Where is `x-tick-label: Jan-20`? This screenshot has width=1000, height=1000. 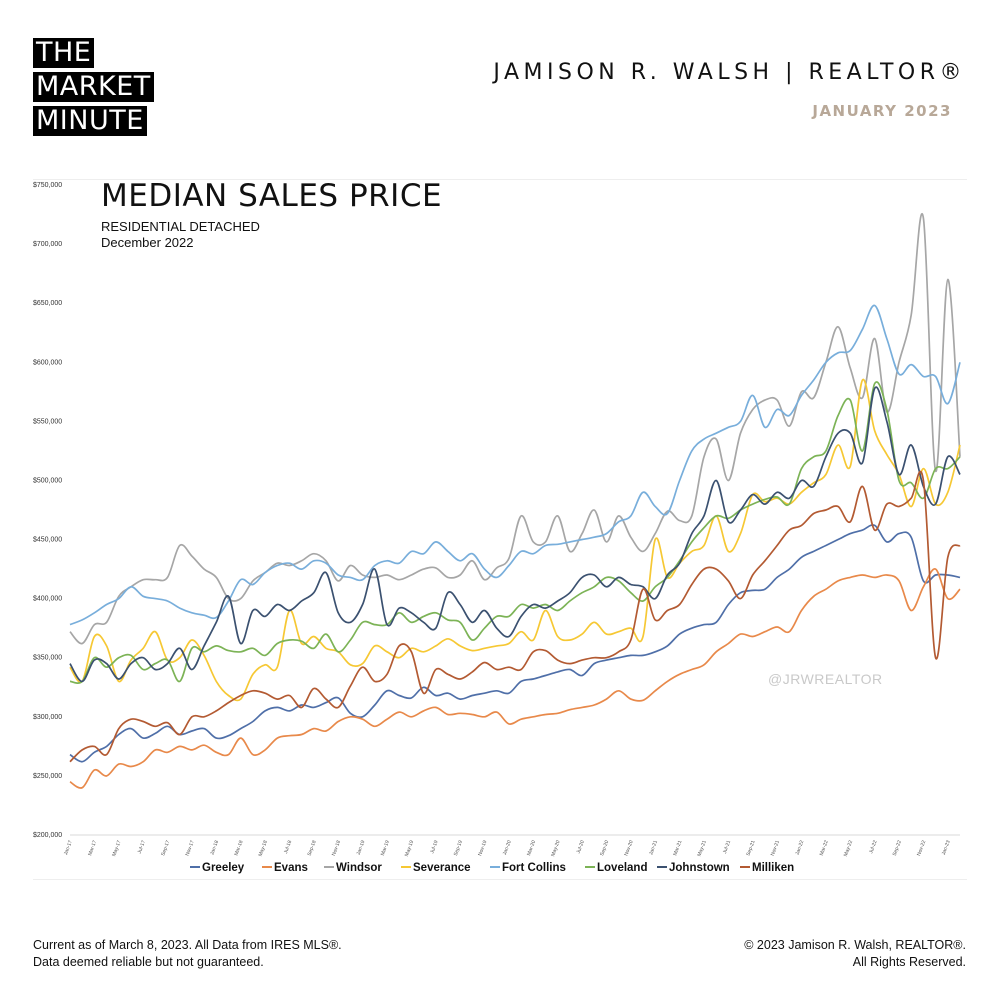
x-tick-label: Jan-20 is located at coordinates (507, 847).